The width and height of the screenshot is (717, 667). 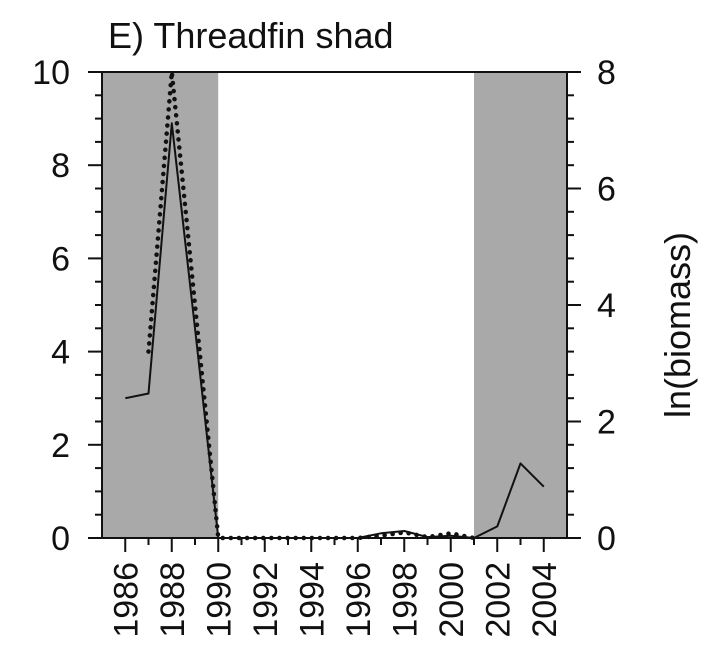 I want to click on right-tick-label: 4, so click(x=606, y=306).